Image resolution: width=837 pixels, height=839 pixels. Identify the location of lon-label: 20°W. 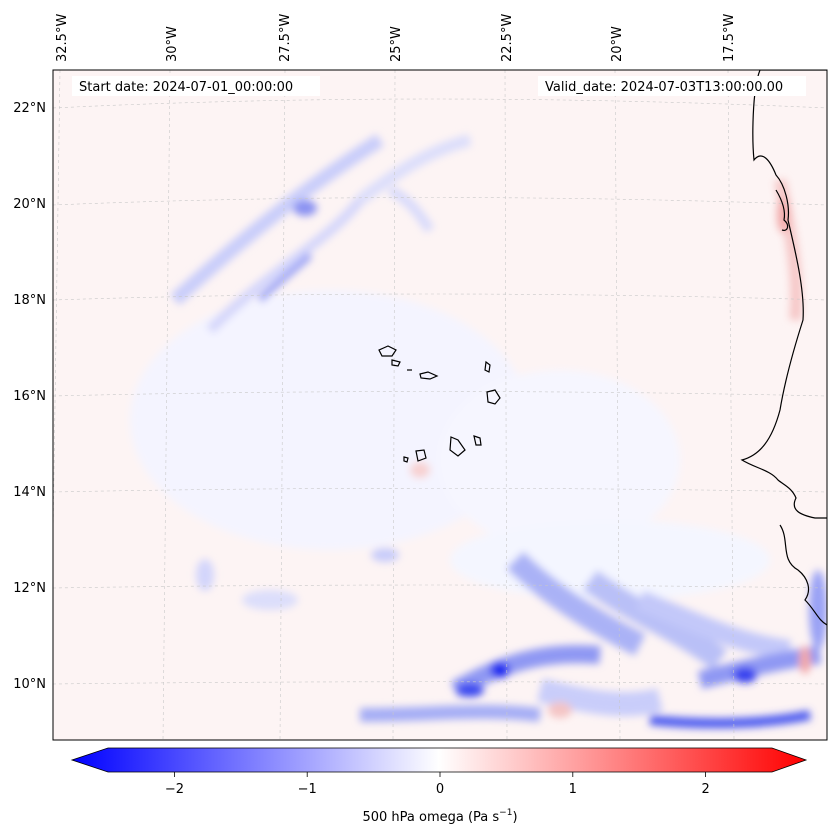
(617, 44).